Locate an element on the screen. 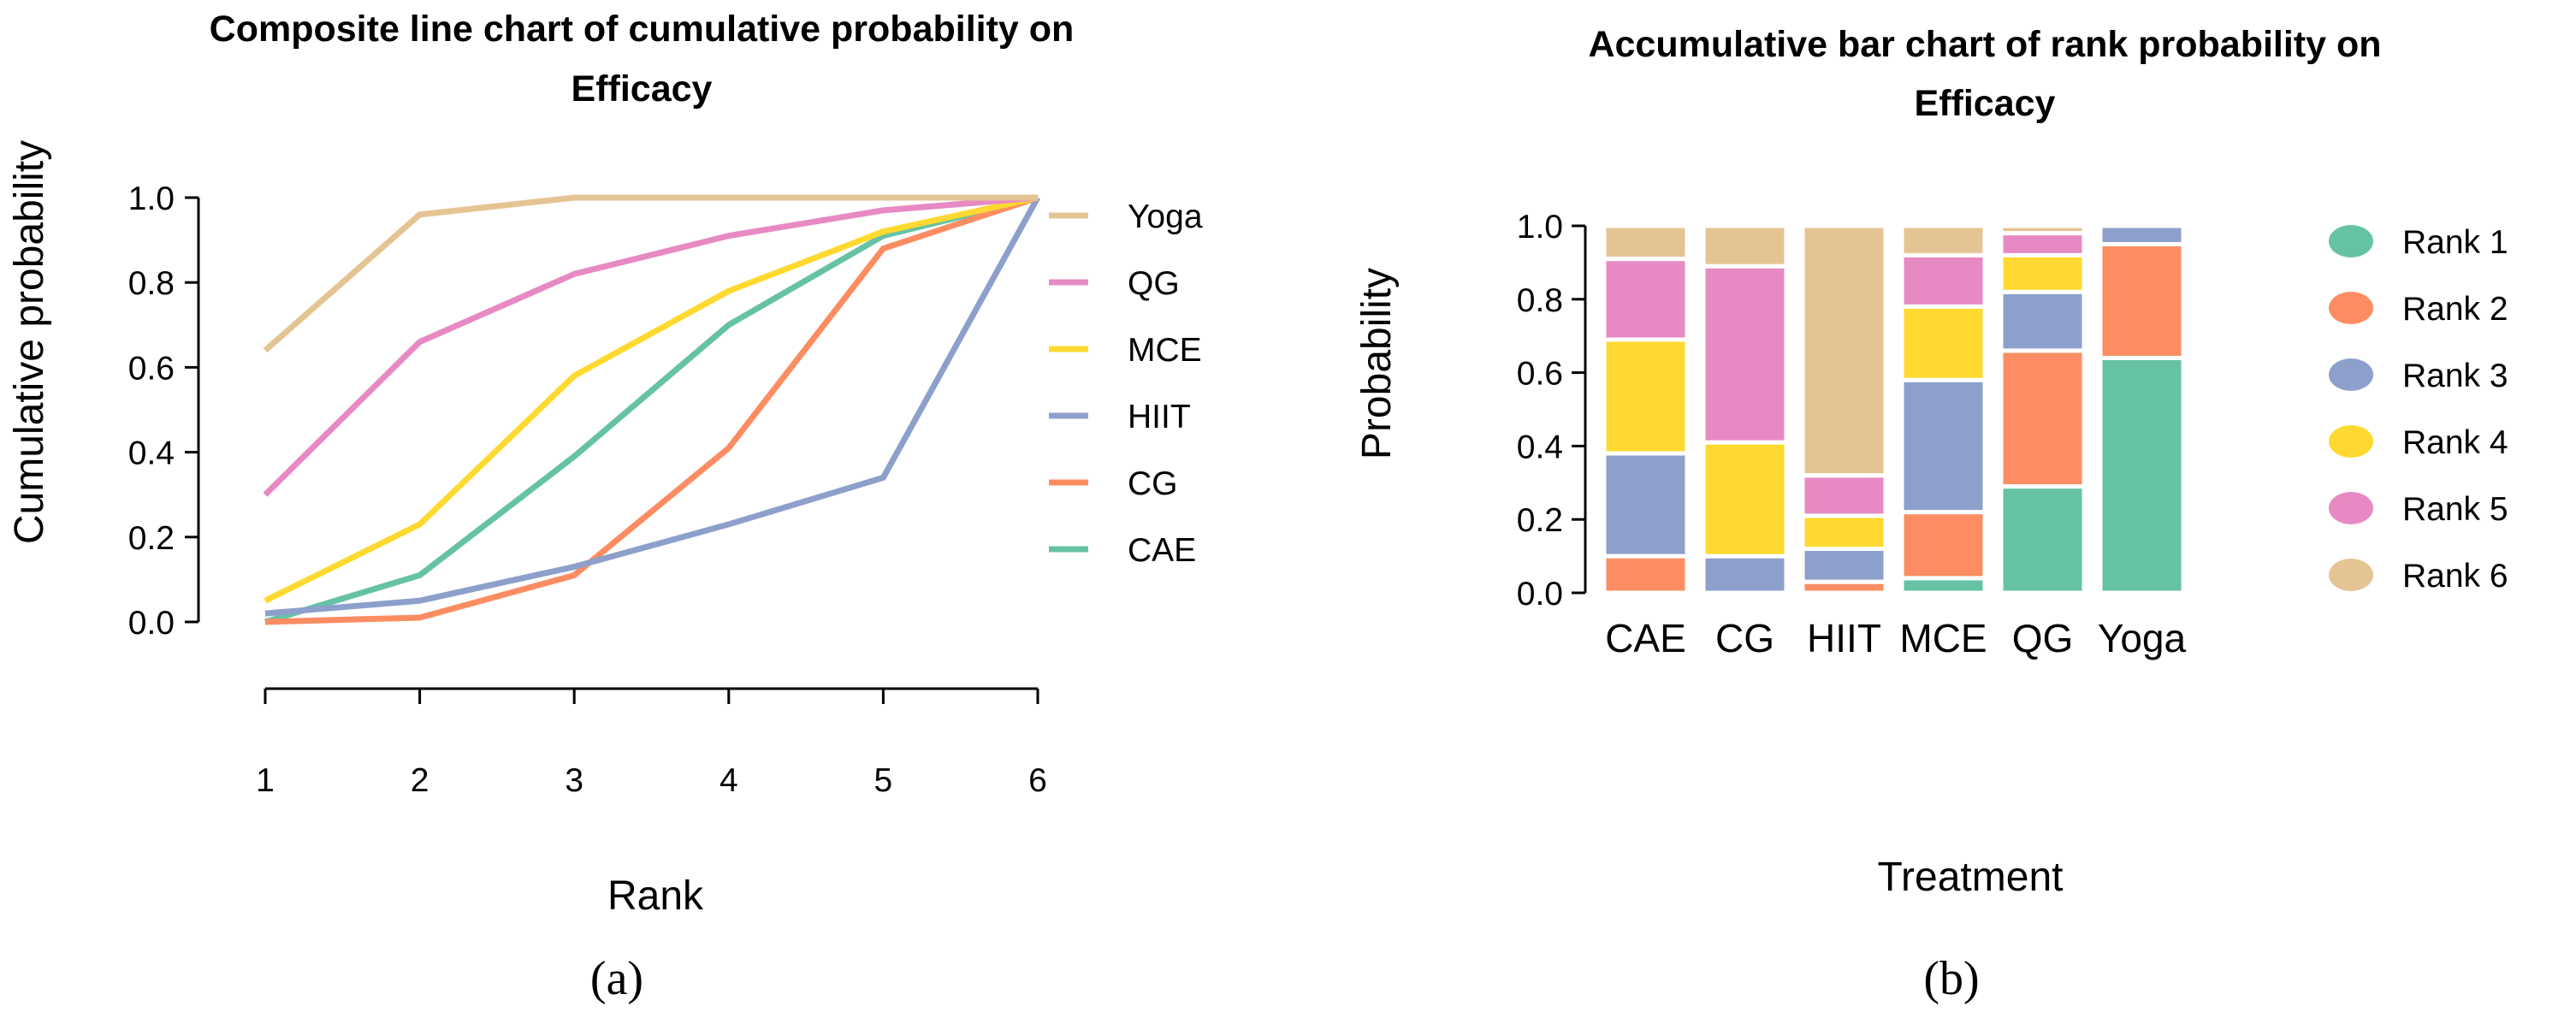 Image resolution: width=2576 pixels, height=1018 pixels. line-chart-y-axis-label: Cumulative probability is located at coordinates (29, 342).